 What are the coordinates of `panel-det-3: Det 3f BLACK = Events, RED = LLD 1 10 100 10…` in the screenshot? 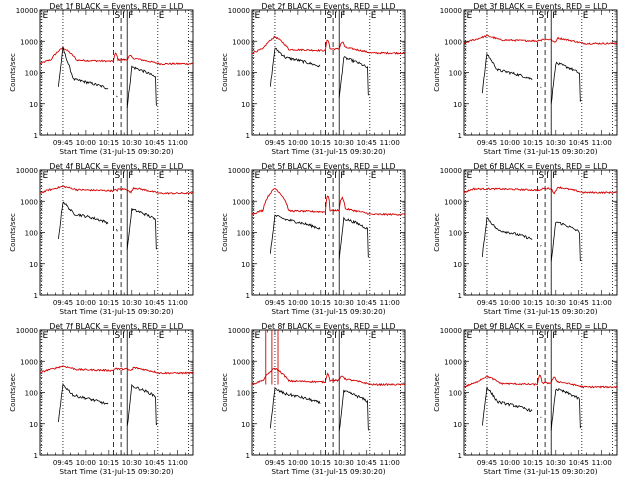 It's located at (525, 79).